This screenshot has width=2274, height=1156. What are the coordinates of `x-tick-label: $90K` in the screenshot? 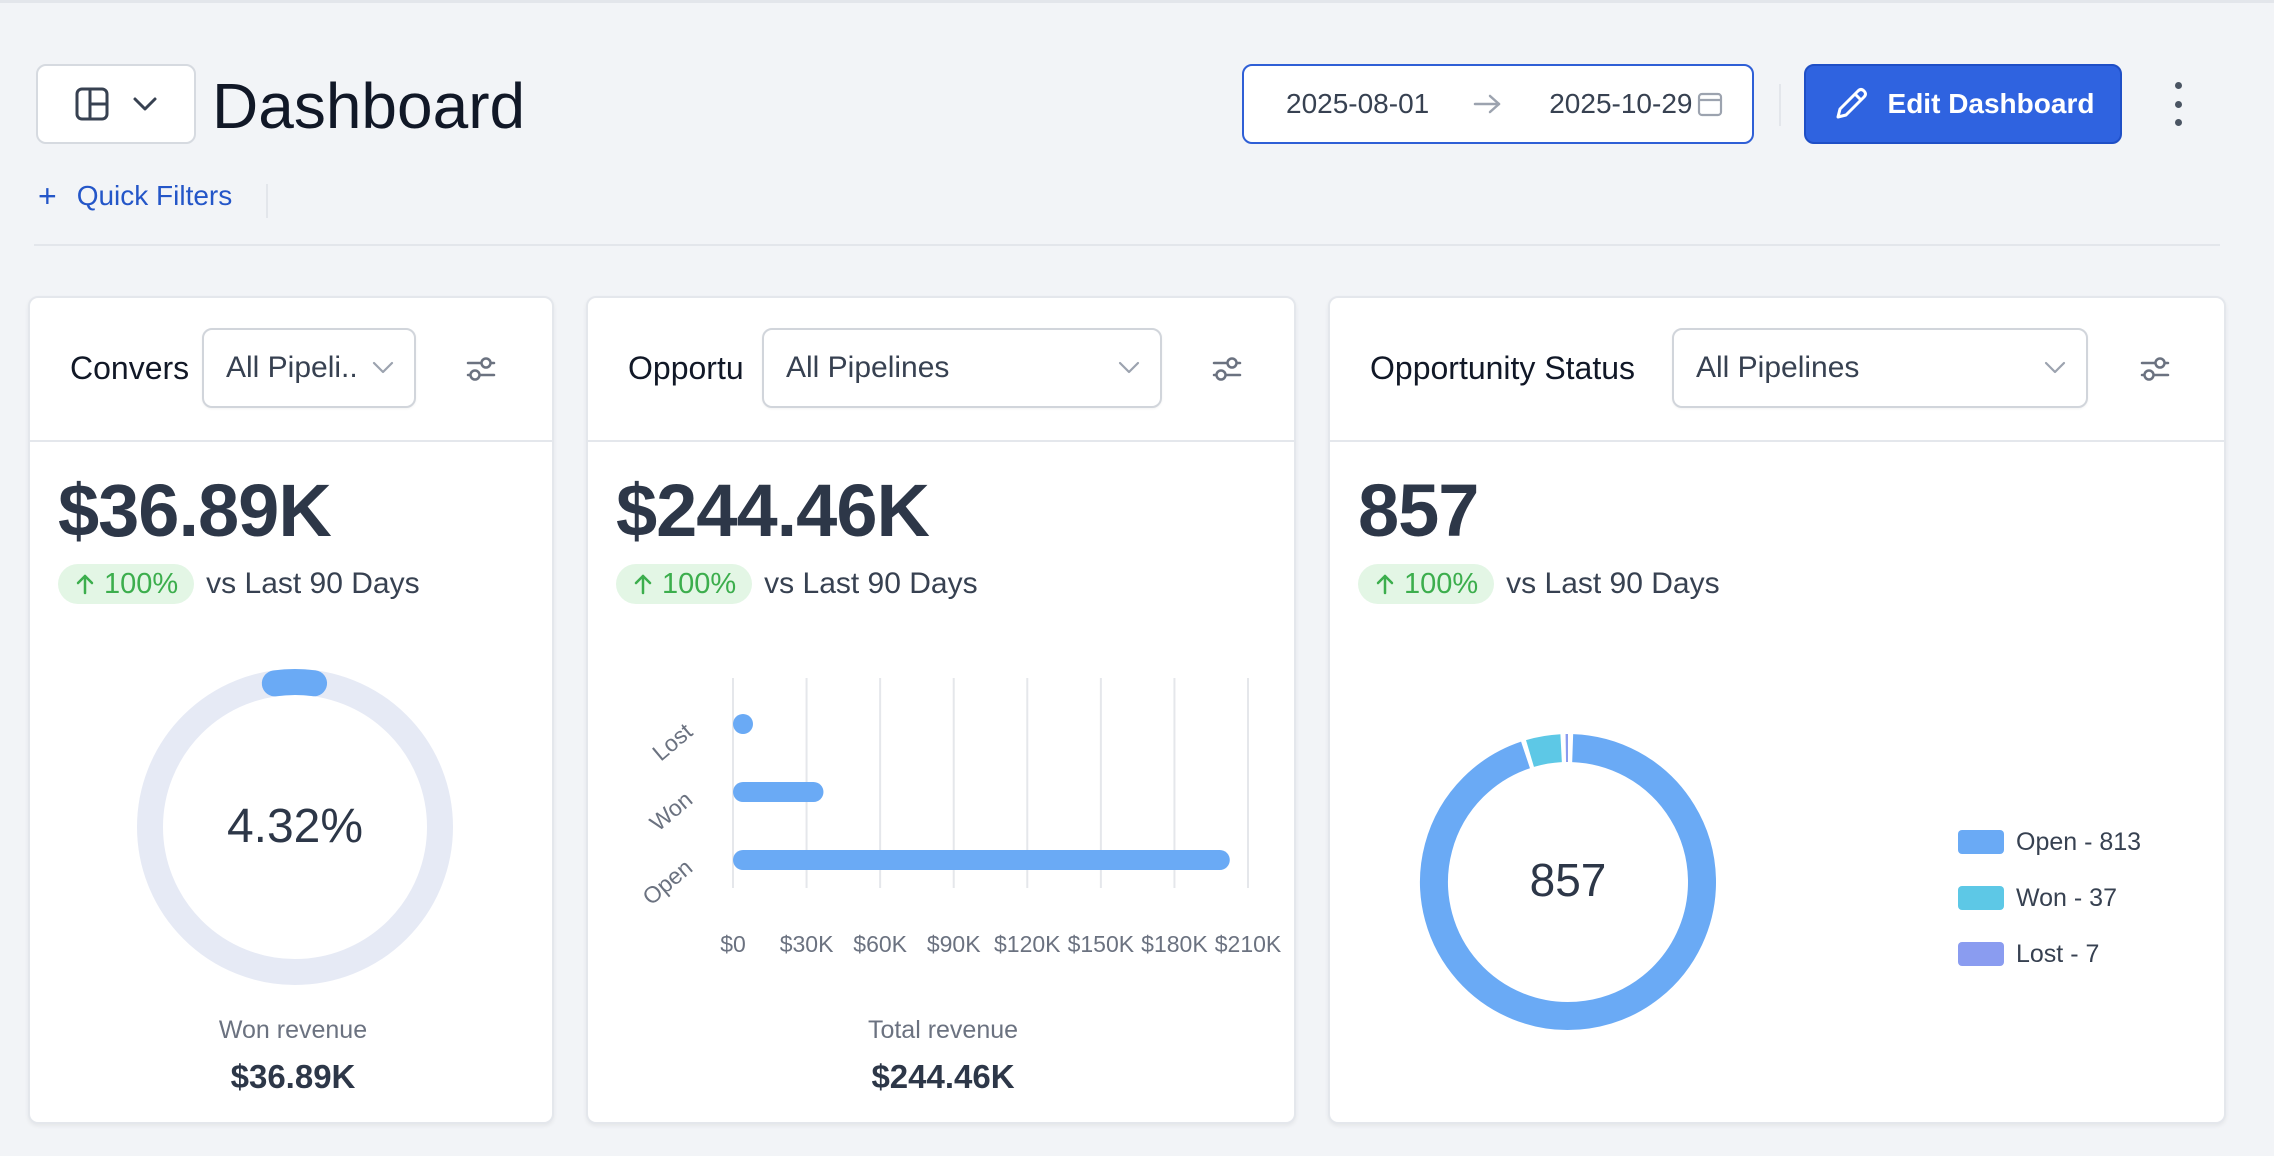 It's located at (954, 944).